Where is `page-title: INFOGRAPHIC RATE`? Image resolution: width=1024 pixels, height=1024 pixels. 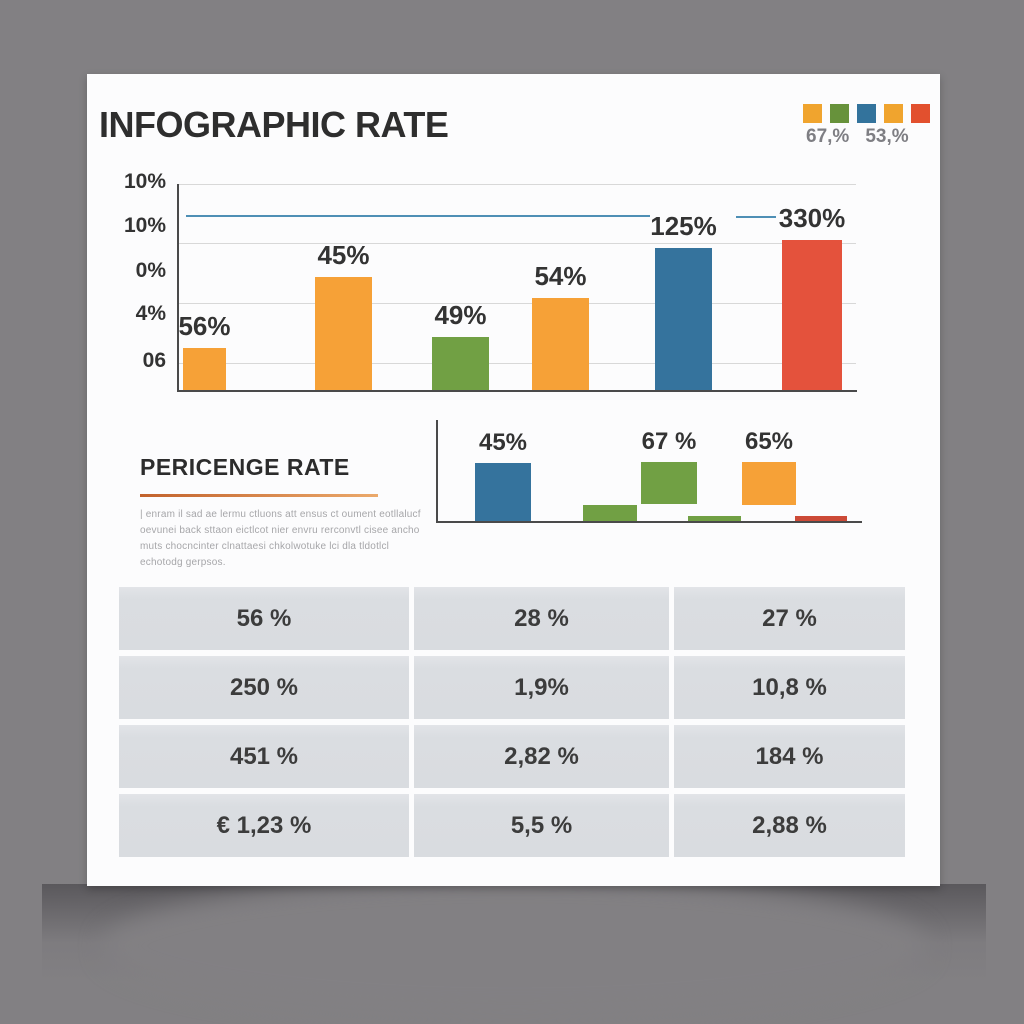 page-title: INFOGRAPHIC RATE is located at coordinates (274, 124).